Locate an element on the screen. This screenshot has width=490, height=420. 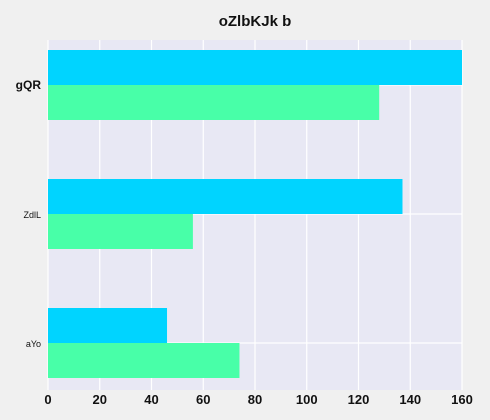
y-tick-label-zdll: ZdlL is located at coordinates (32, 215).